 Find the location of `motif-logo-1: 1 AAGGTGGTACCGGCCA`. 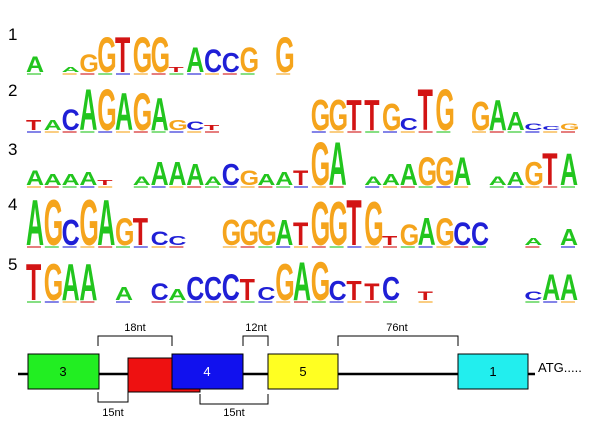

motif-logo-1: 1 AAGGTGGTACCGGCCA is located at coordinates (151, 54).